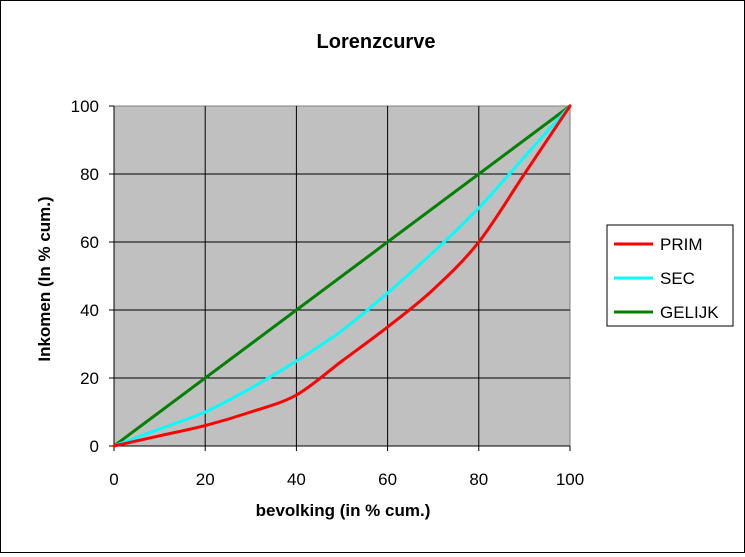  Describe the element at coordinates (113, 479) in the screenshot. I see `x-tick-label: 0` at that location.